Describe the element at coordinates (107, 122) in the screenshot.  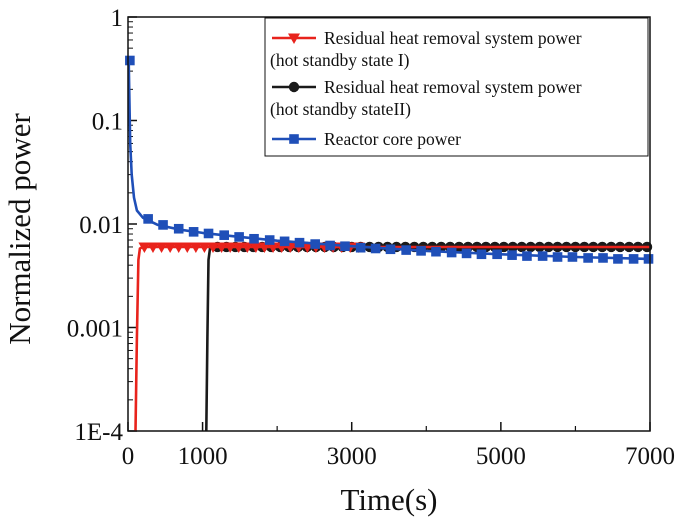
I see `y-tick-label: 0.1` at that location.